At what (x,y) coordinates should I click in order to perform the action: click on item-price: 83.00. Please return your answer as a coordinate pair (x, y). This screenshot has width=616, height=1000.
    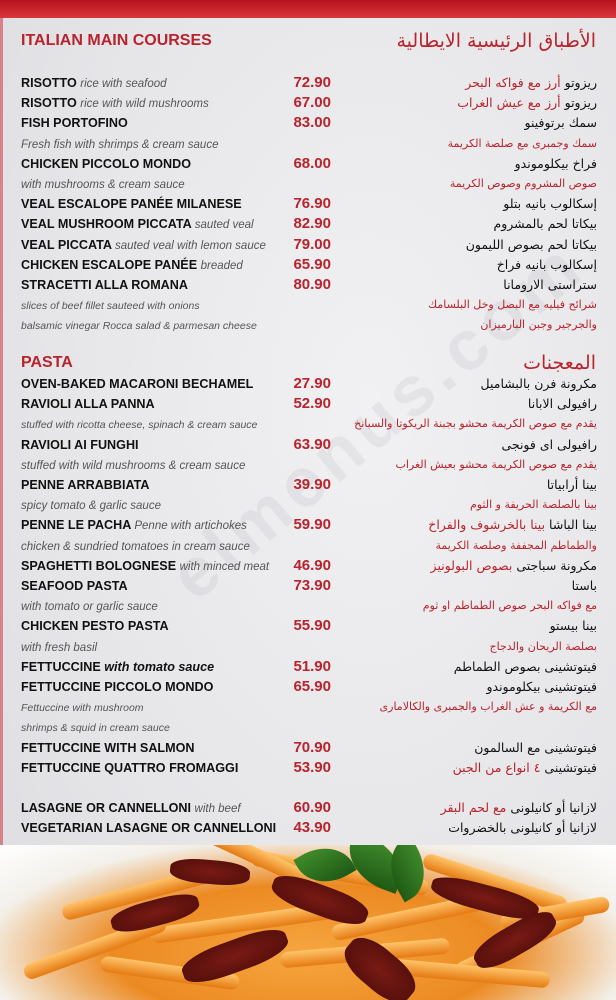
    Looking at the image, I should click on (312, 123).